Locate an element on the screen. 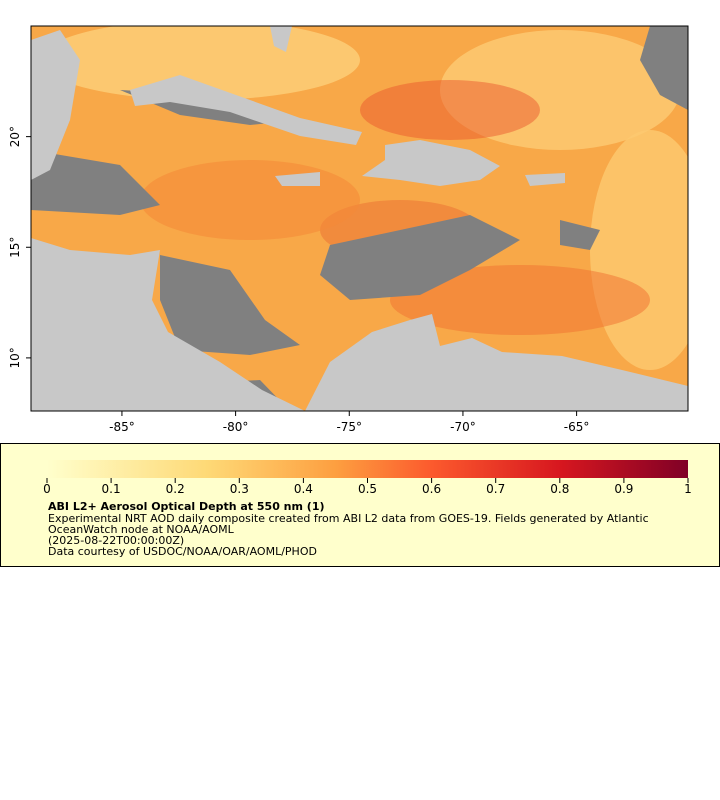 This screenshot has height=800, width=720. colorbar-tick-label: 0.1 is located at coordinates (111, 489).